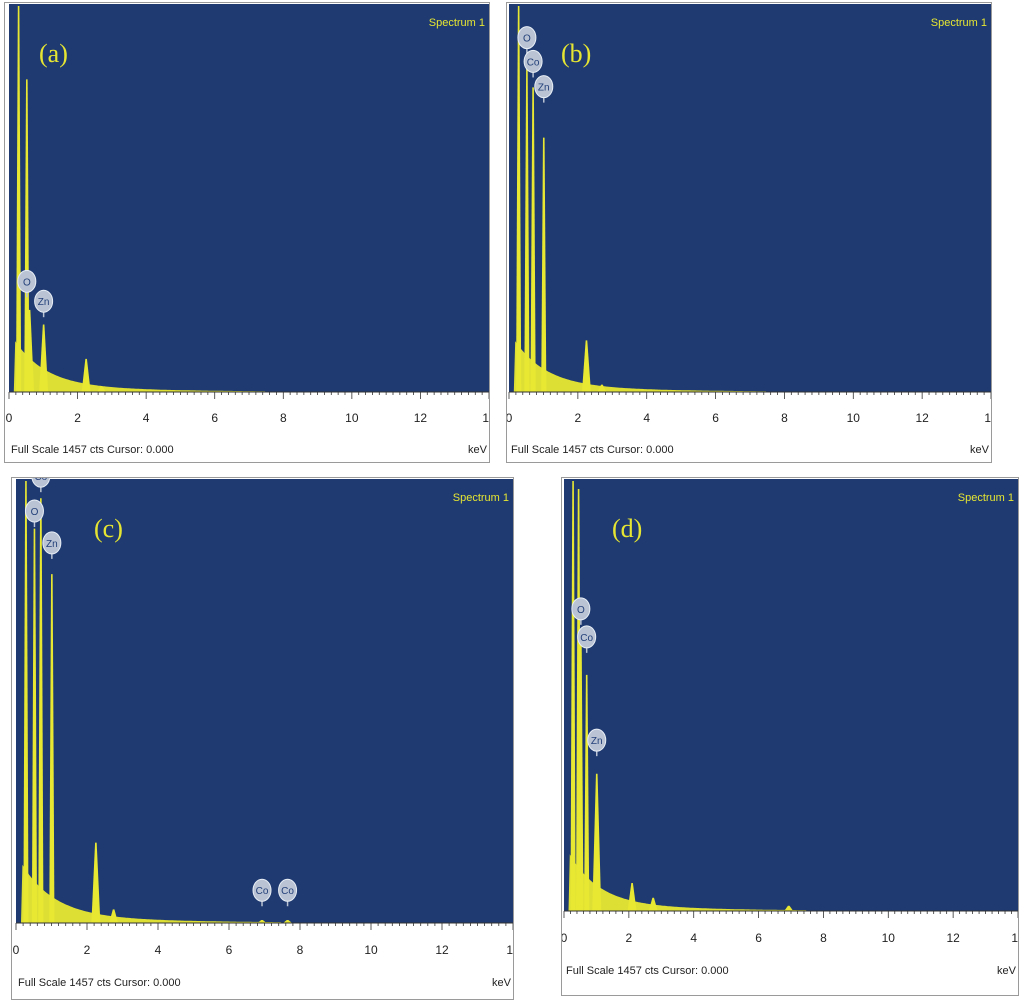  What do you see at coordinates (627, 528) in the screenshot?
I see `panel-label: (d)` at bounding box center [627, 528].